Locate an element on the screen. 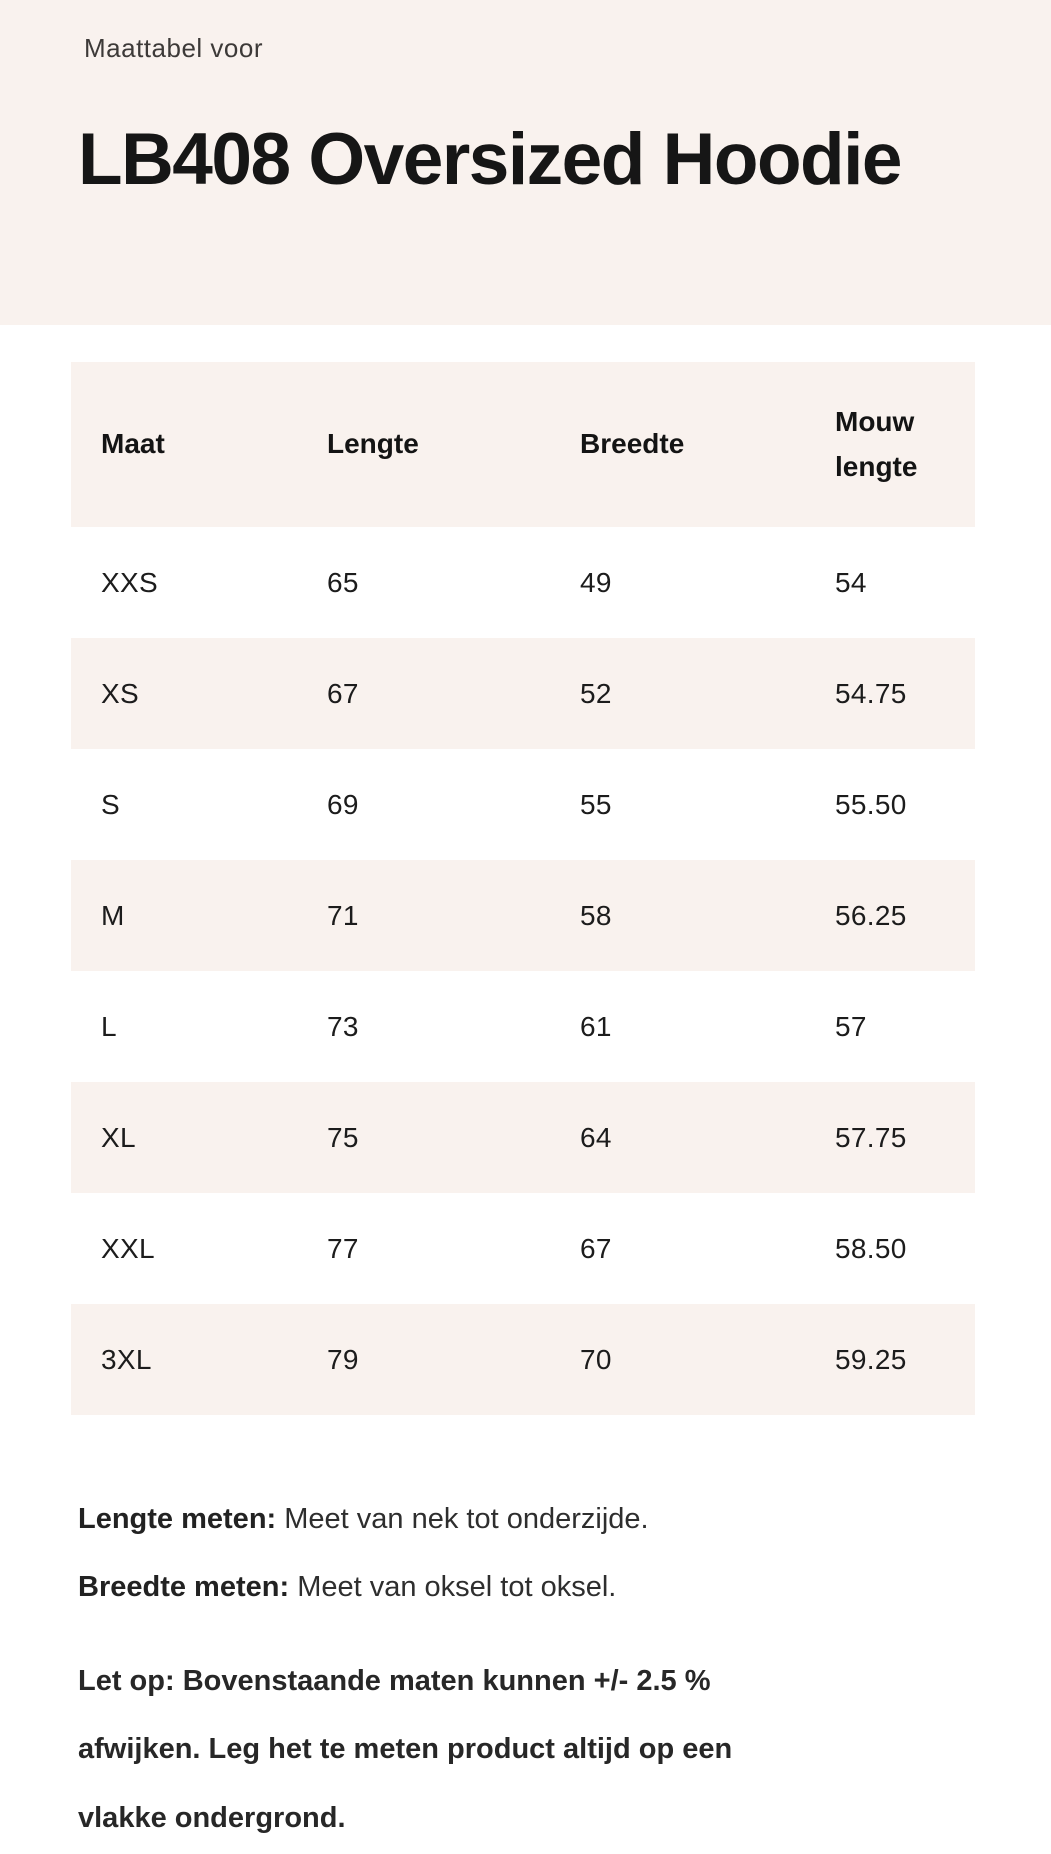 This screenshot has width=1051, height=1854. column-header-maat: Maat is located at coordinates (133, 444).